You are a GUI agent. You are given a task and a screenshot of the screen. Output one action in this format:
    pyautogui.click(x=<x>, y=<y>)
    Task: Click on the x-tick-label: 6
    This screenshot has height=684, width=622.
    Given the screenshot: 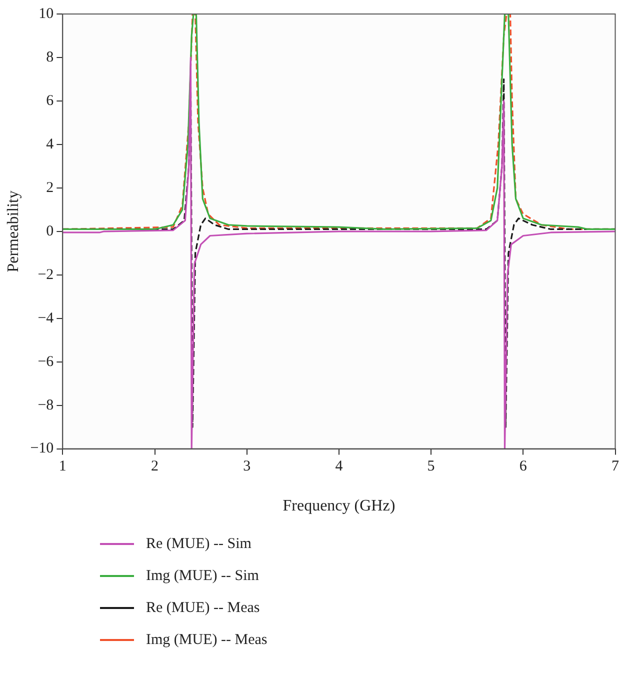 What is the action you would take?
    pyautogui.click(x=523, y=466)
    